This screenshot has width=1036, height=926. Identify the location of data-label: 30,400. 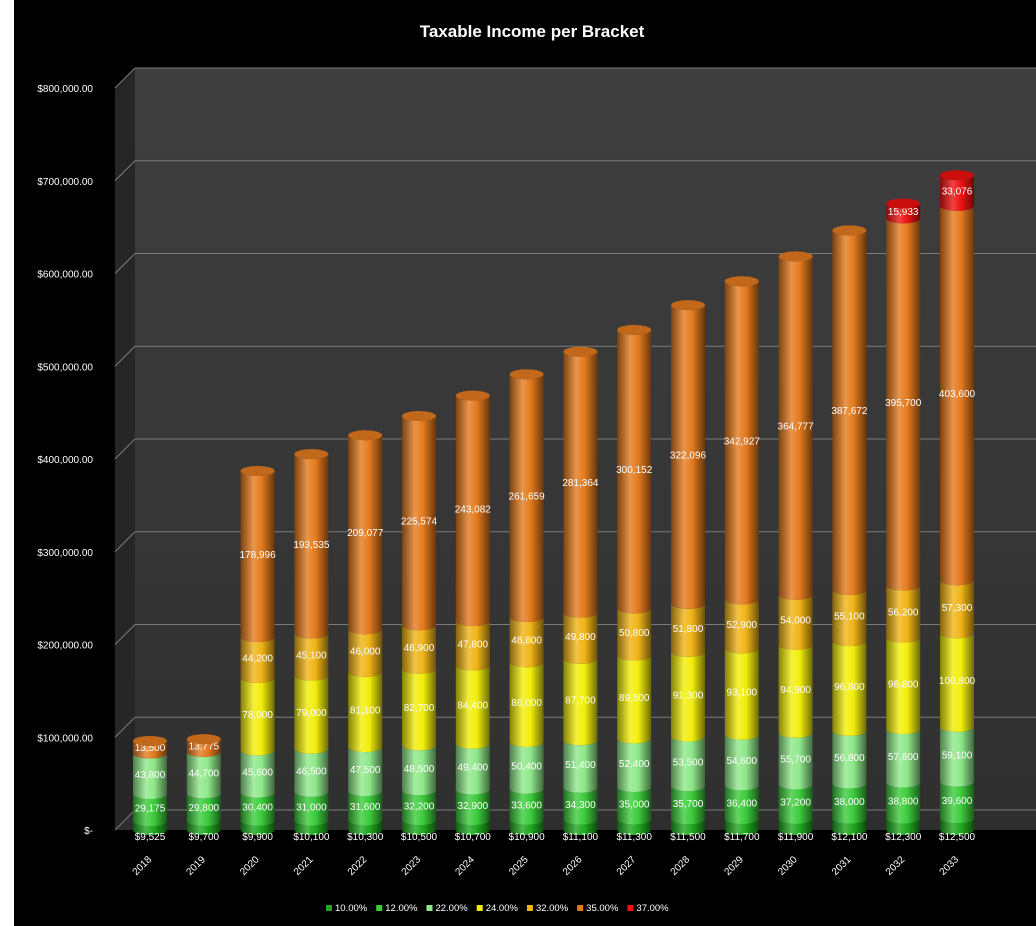
(257, 808).